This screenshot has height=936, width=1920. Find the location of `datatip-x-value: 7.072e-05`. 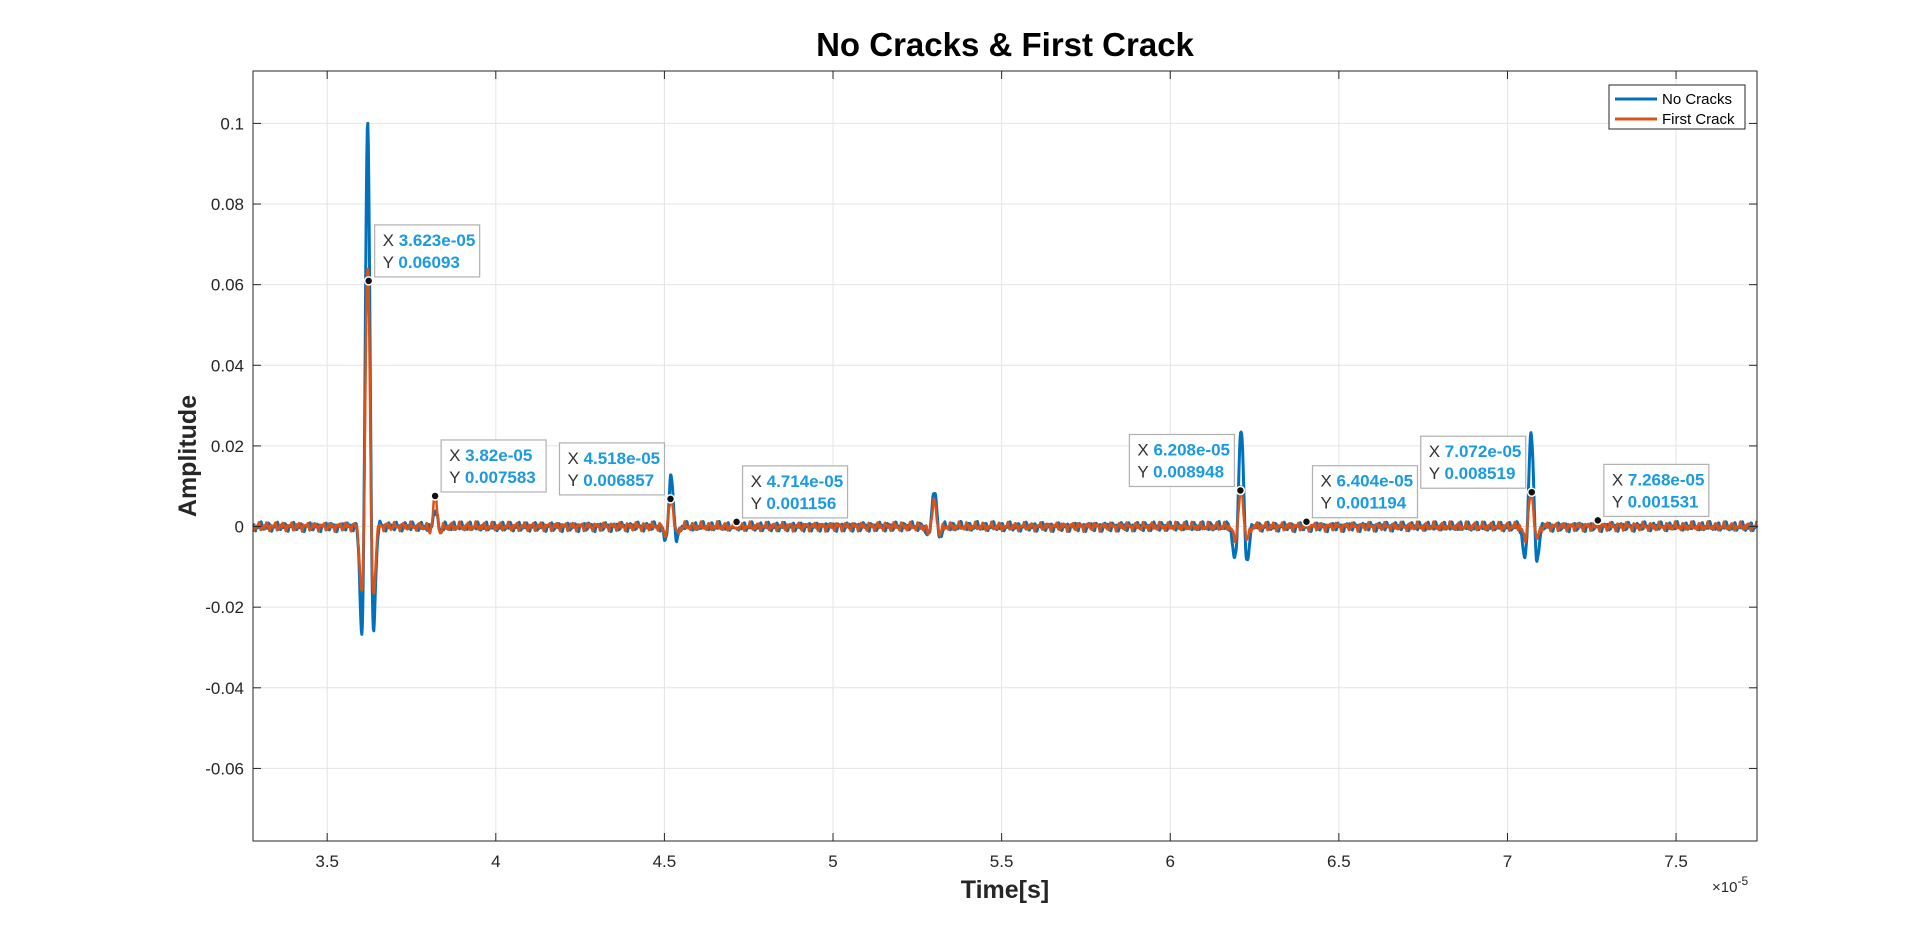

datatip-x-value: 7.072e-05 is located at coordinates (1483, 451).